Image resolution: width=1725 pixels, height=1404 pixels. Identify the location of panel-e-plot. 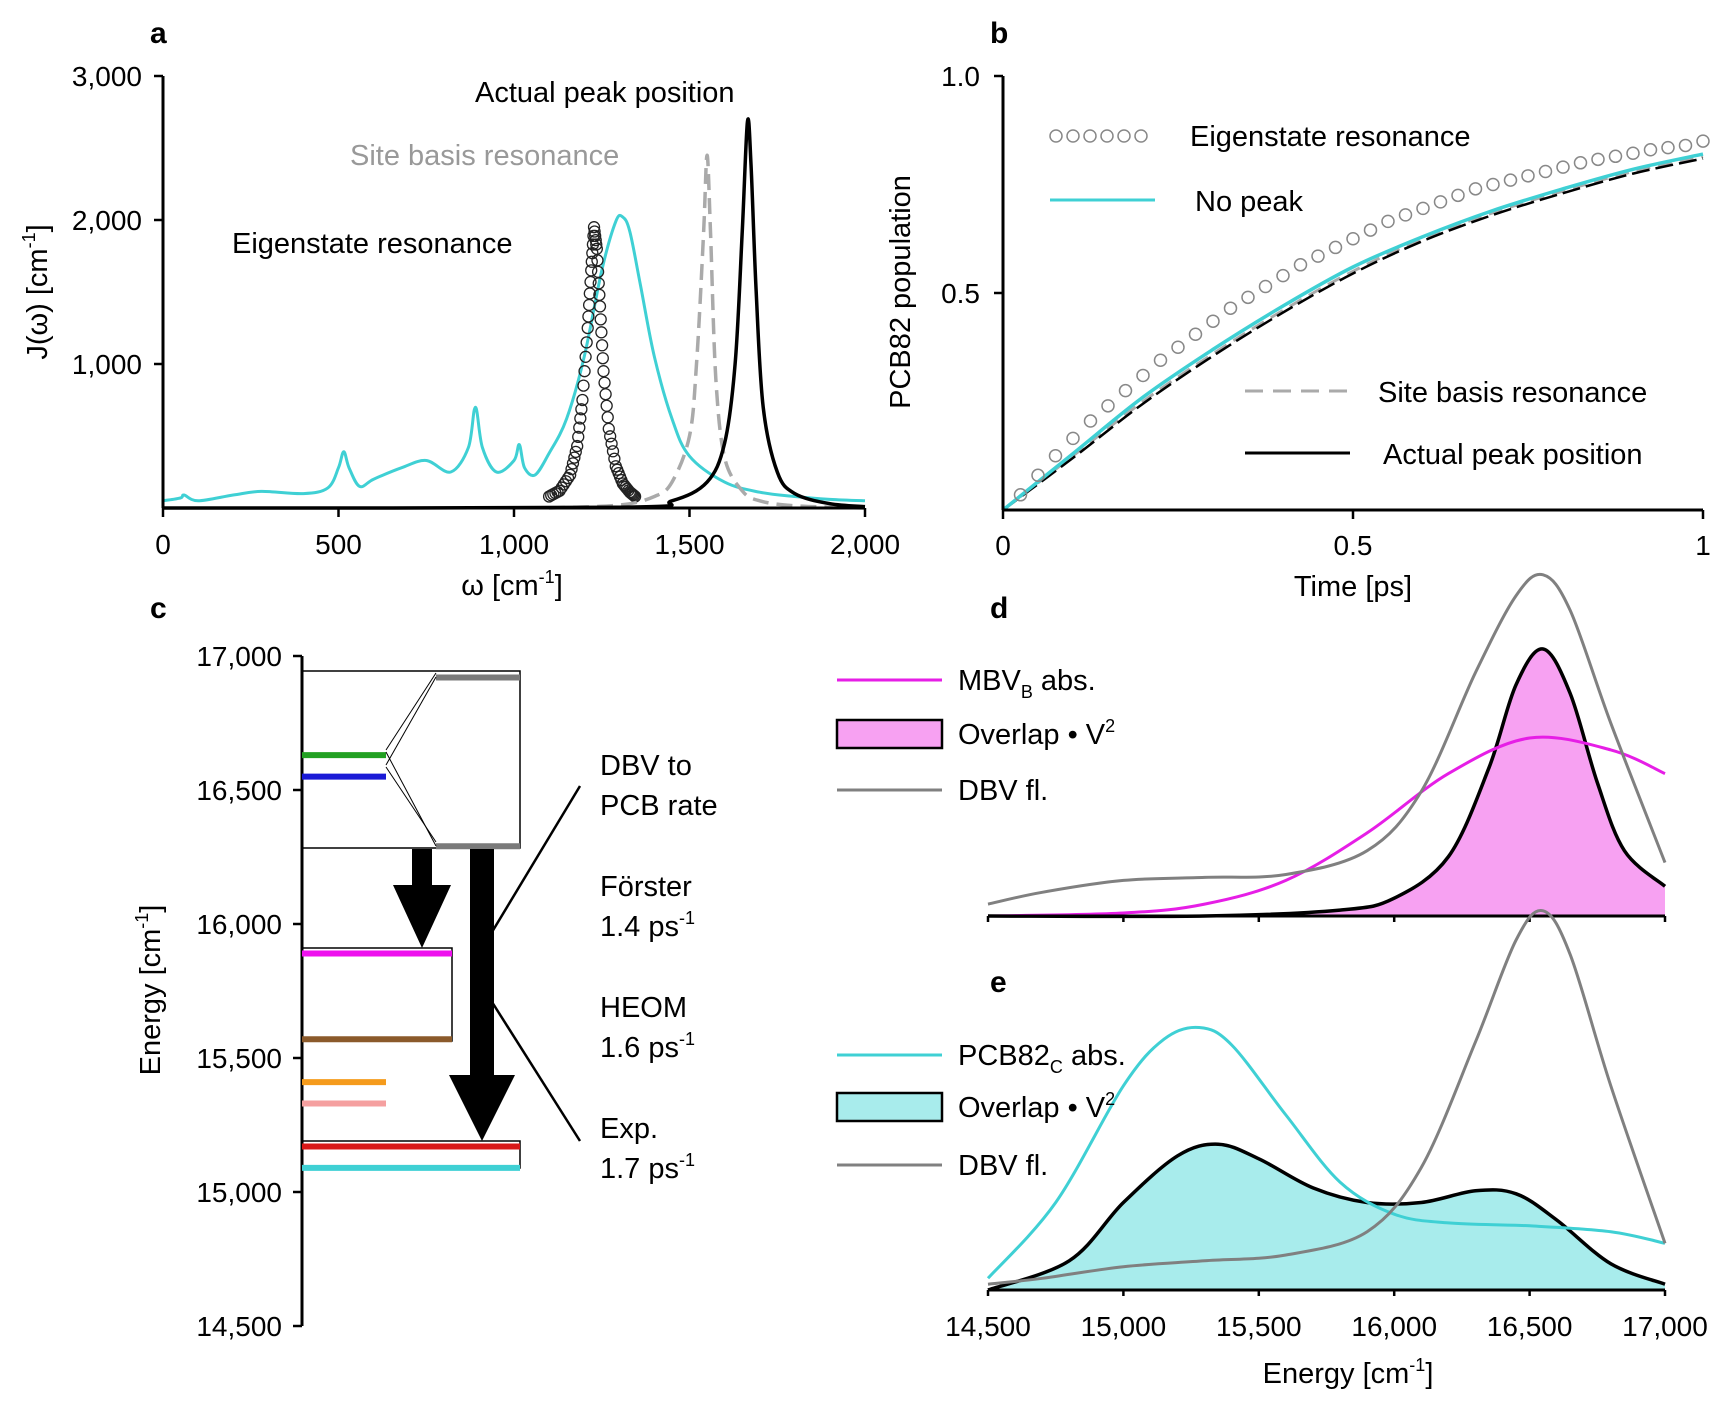
(1326, 1100).